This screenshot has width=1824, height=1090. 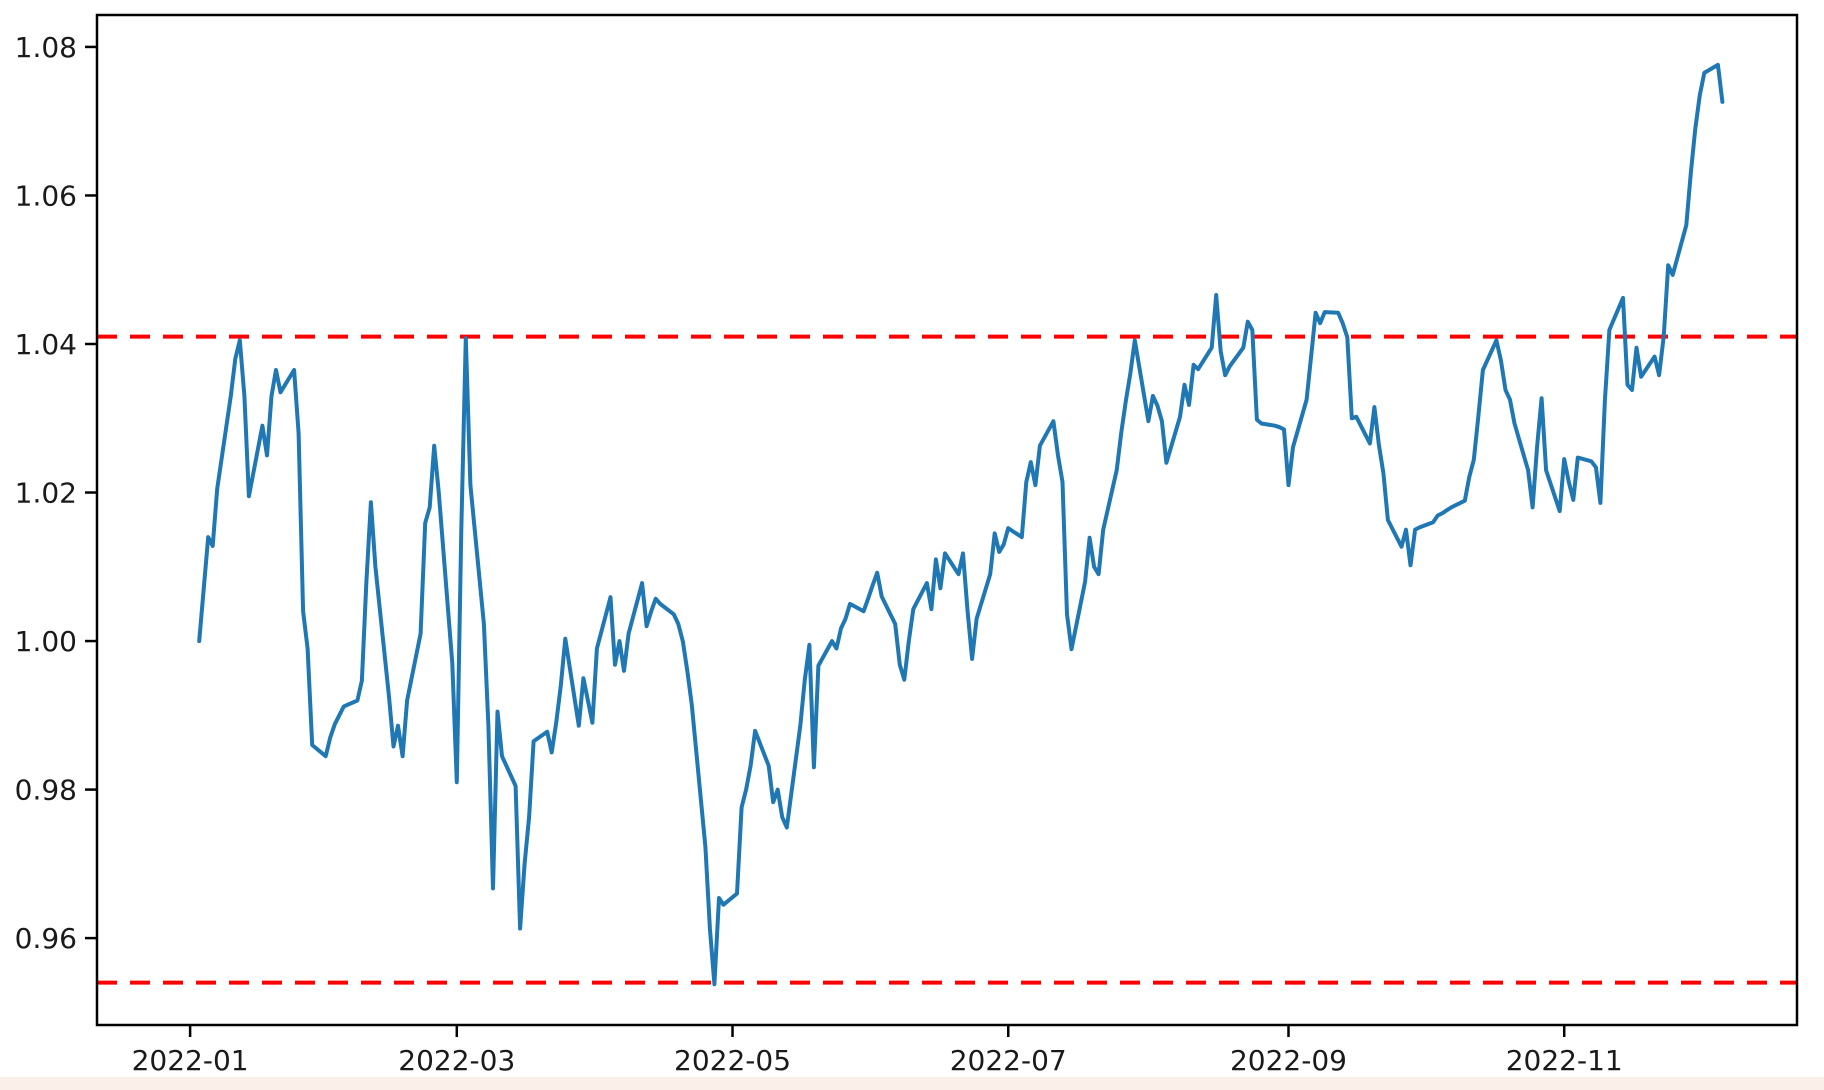 I want to click on x-tick-label: 2022-09, so click(x=1288, y=1060).